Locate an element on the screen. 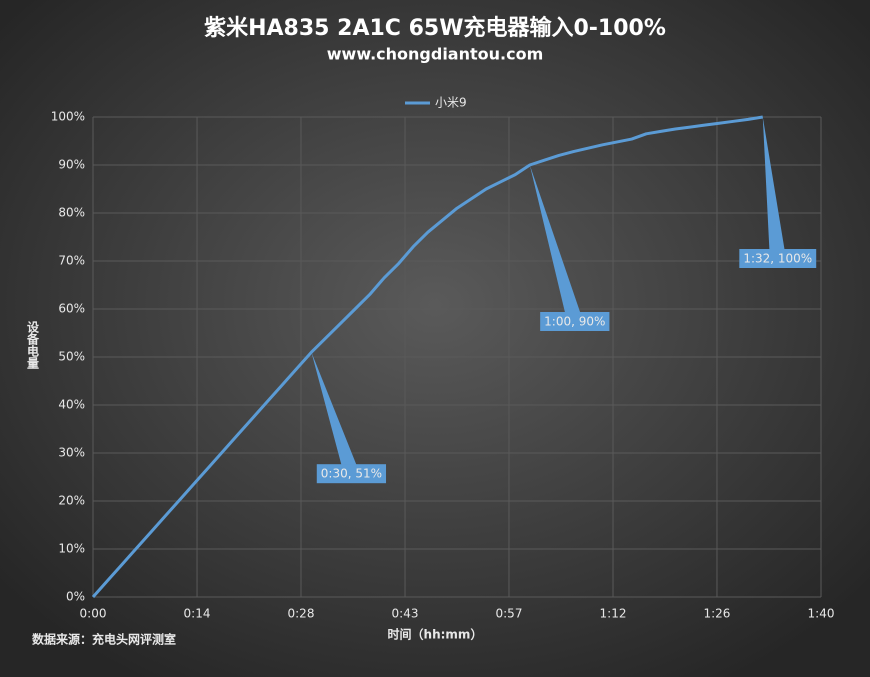  y-tick-label: 70% is located at coordinates (71, 261).